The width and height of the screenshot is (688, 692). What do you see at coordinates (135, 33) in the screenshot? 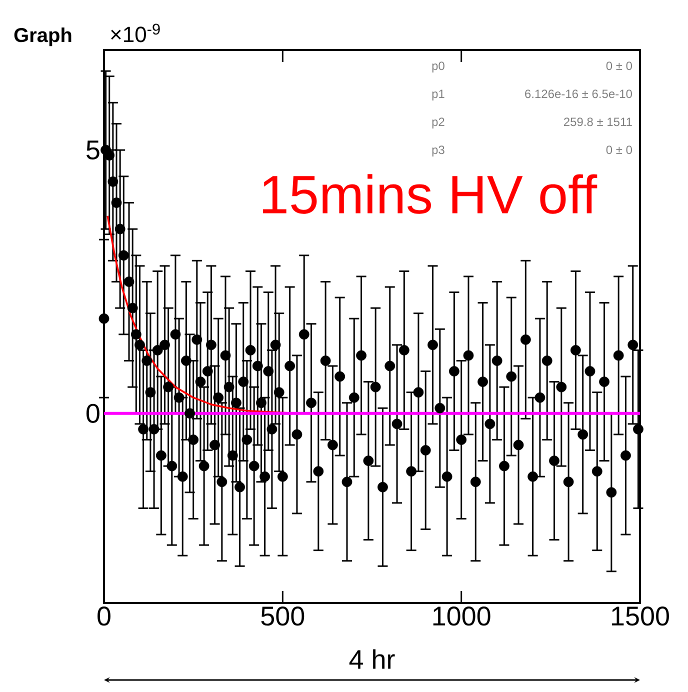
I see `text: ×10$^{-9}$` at bounding box center [135, 33].